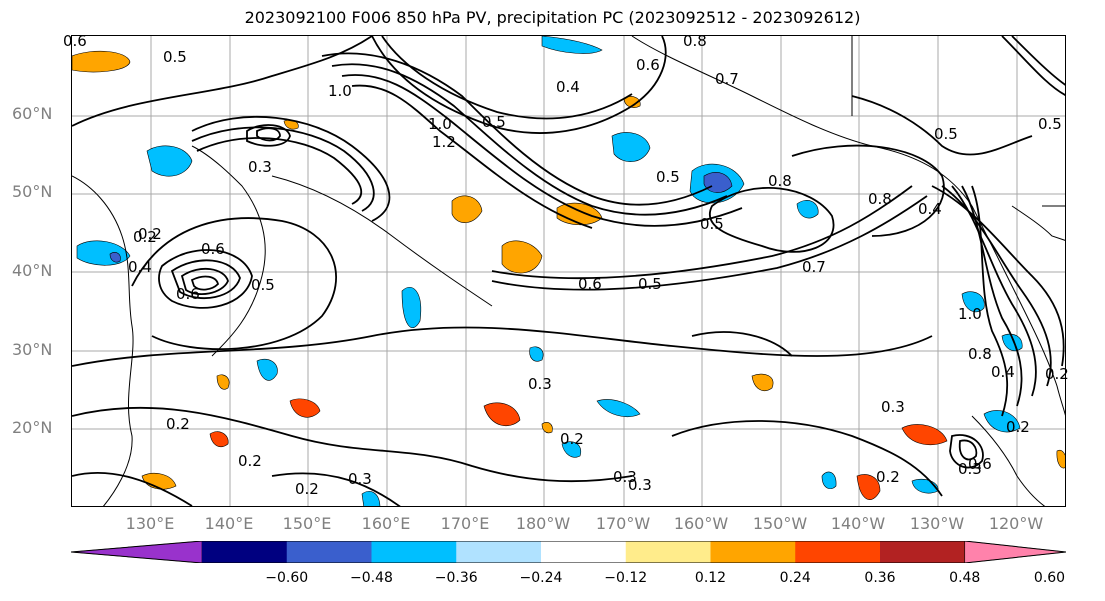 The image size is (1105, 601). I want to click on colorbar-tick-label: −0.36, so click(456, 578).